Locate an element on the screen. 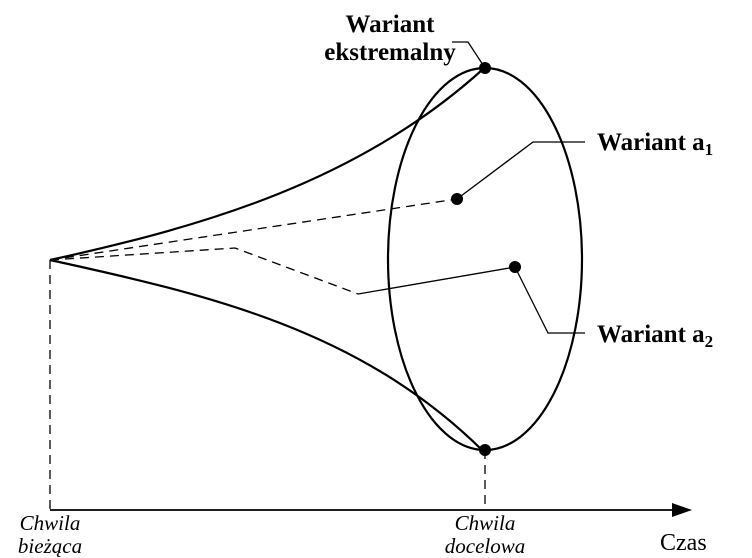 The image size is (752, 558). current-label-2: bieżąca is located at coordinates (50, 546).